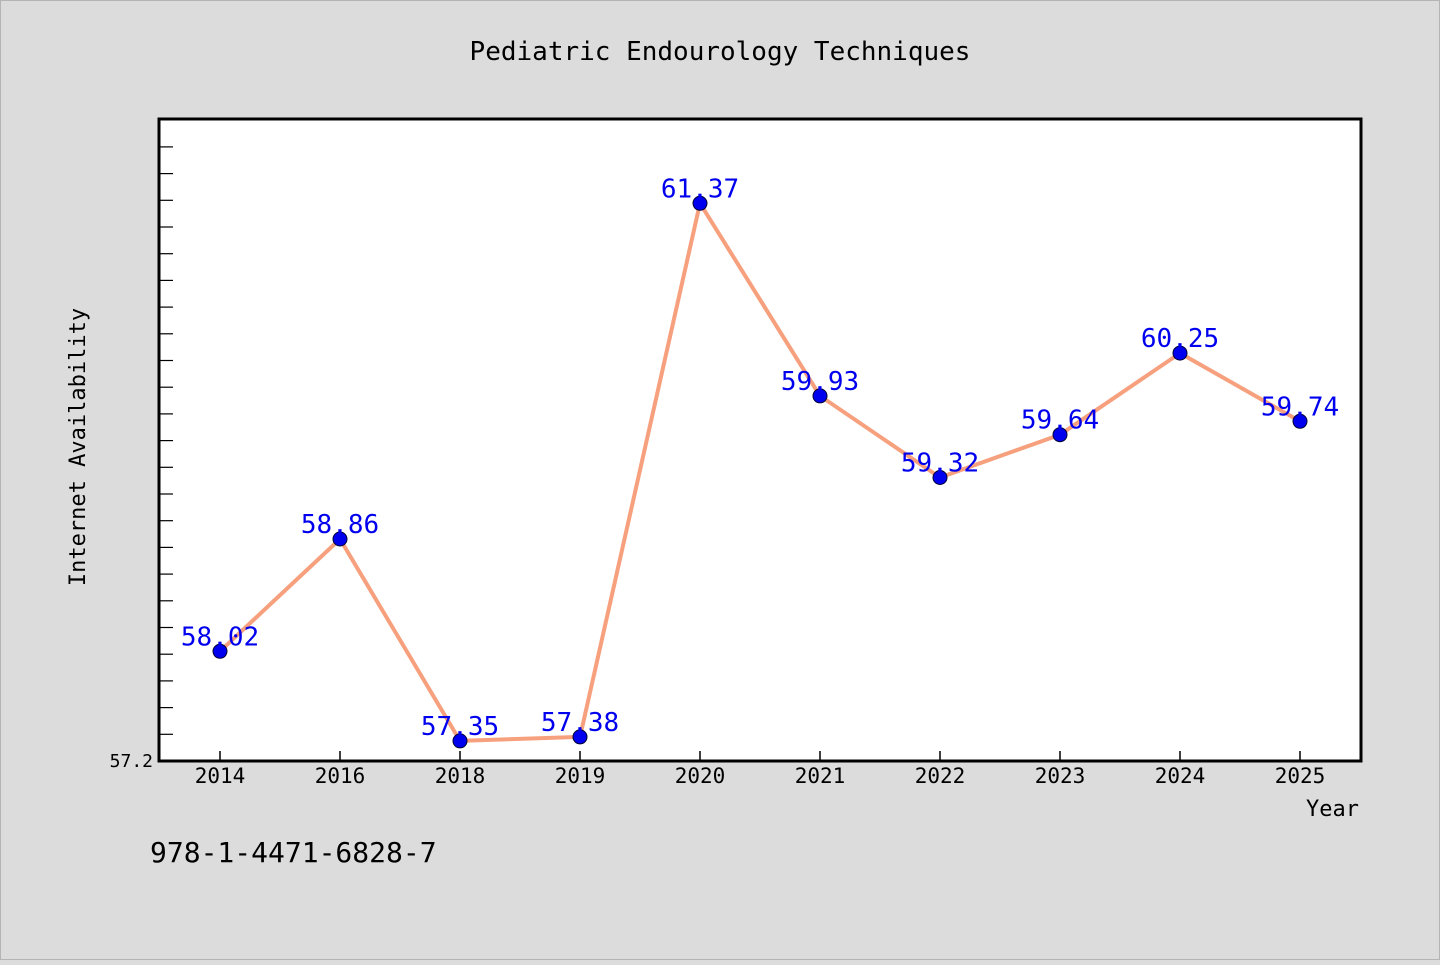 This screenshot has height=965, width=1440. I want to click on data-label: 59.93, so click(820, 382).